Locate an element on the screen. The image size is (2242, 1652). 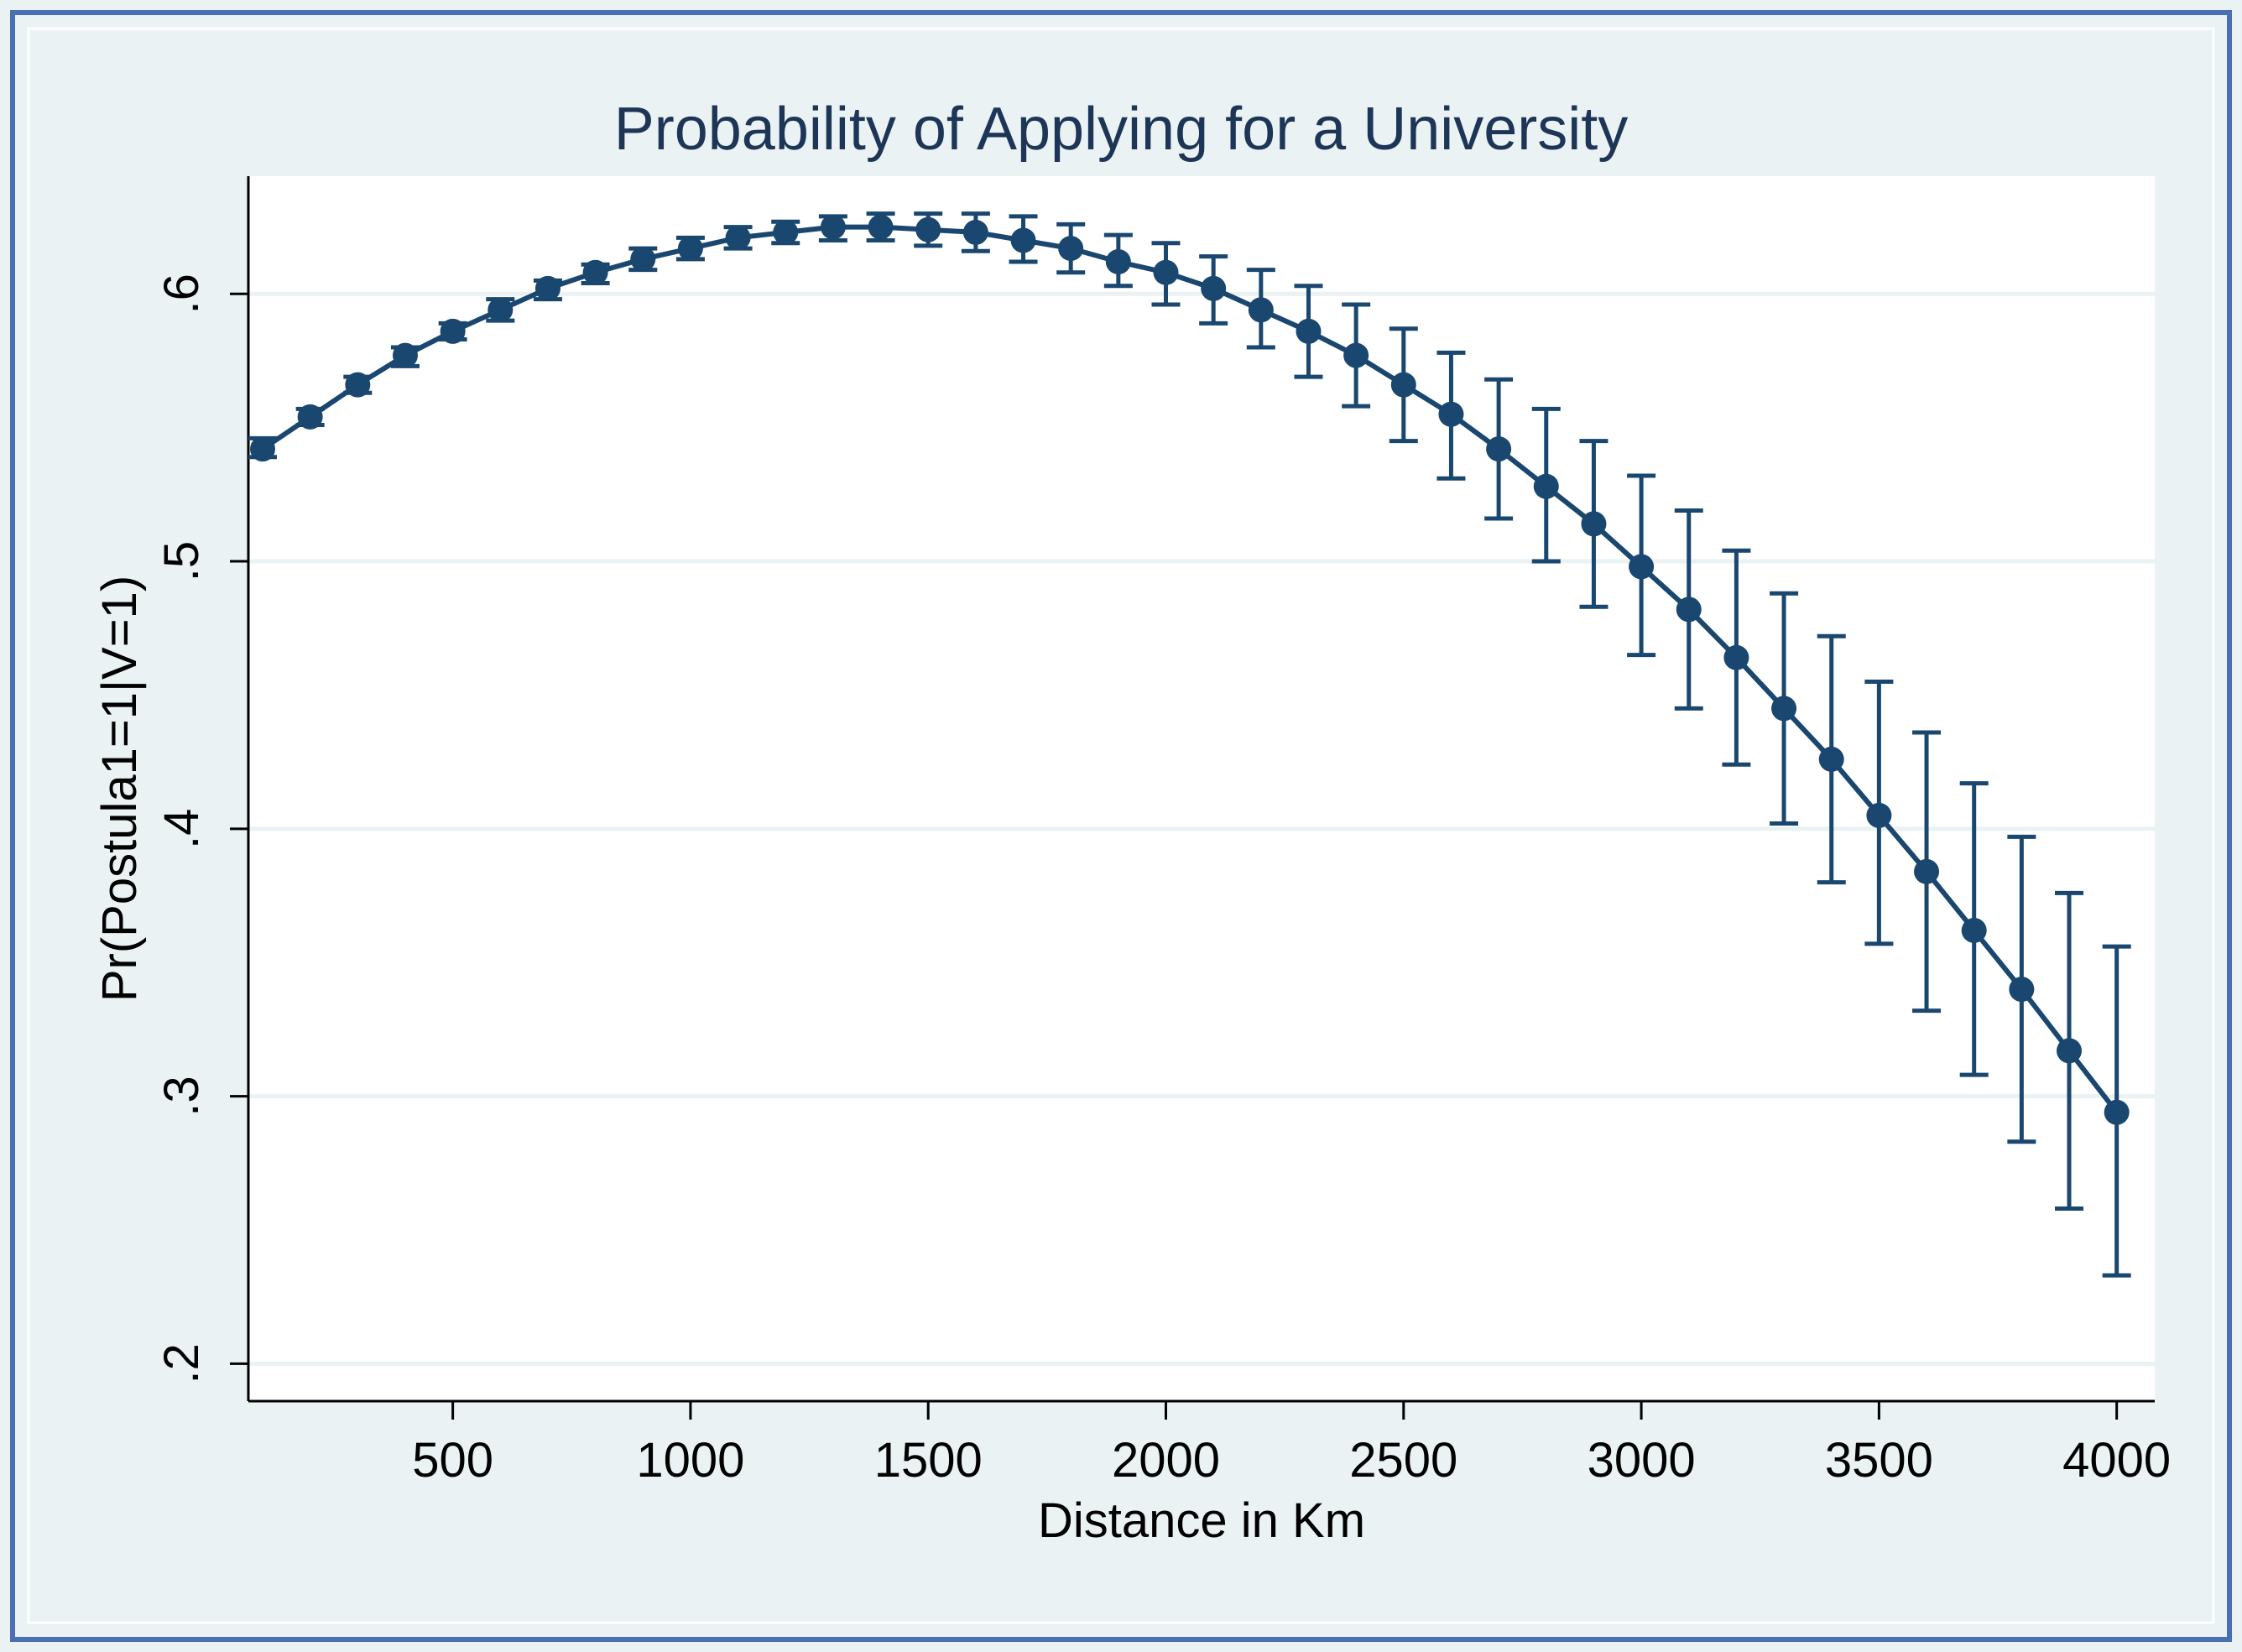
x-tick-label: 1000 is located at coordinates (690, 1461).